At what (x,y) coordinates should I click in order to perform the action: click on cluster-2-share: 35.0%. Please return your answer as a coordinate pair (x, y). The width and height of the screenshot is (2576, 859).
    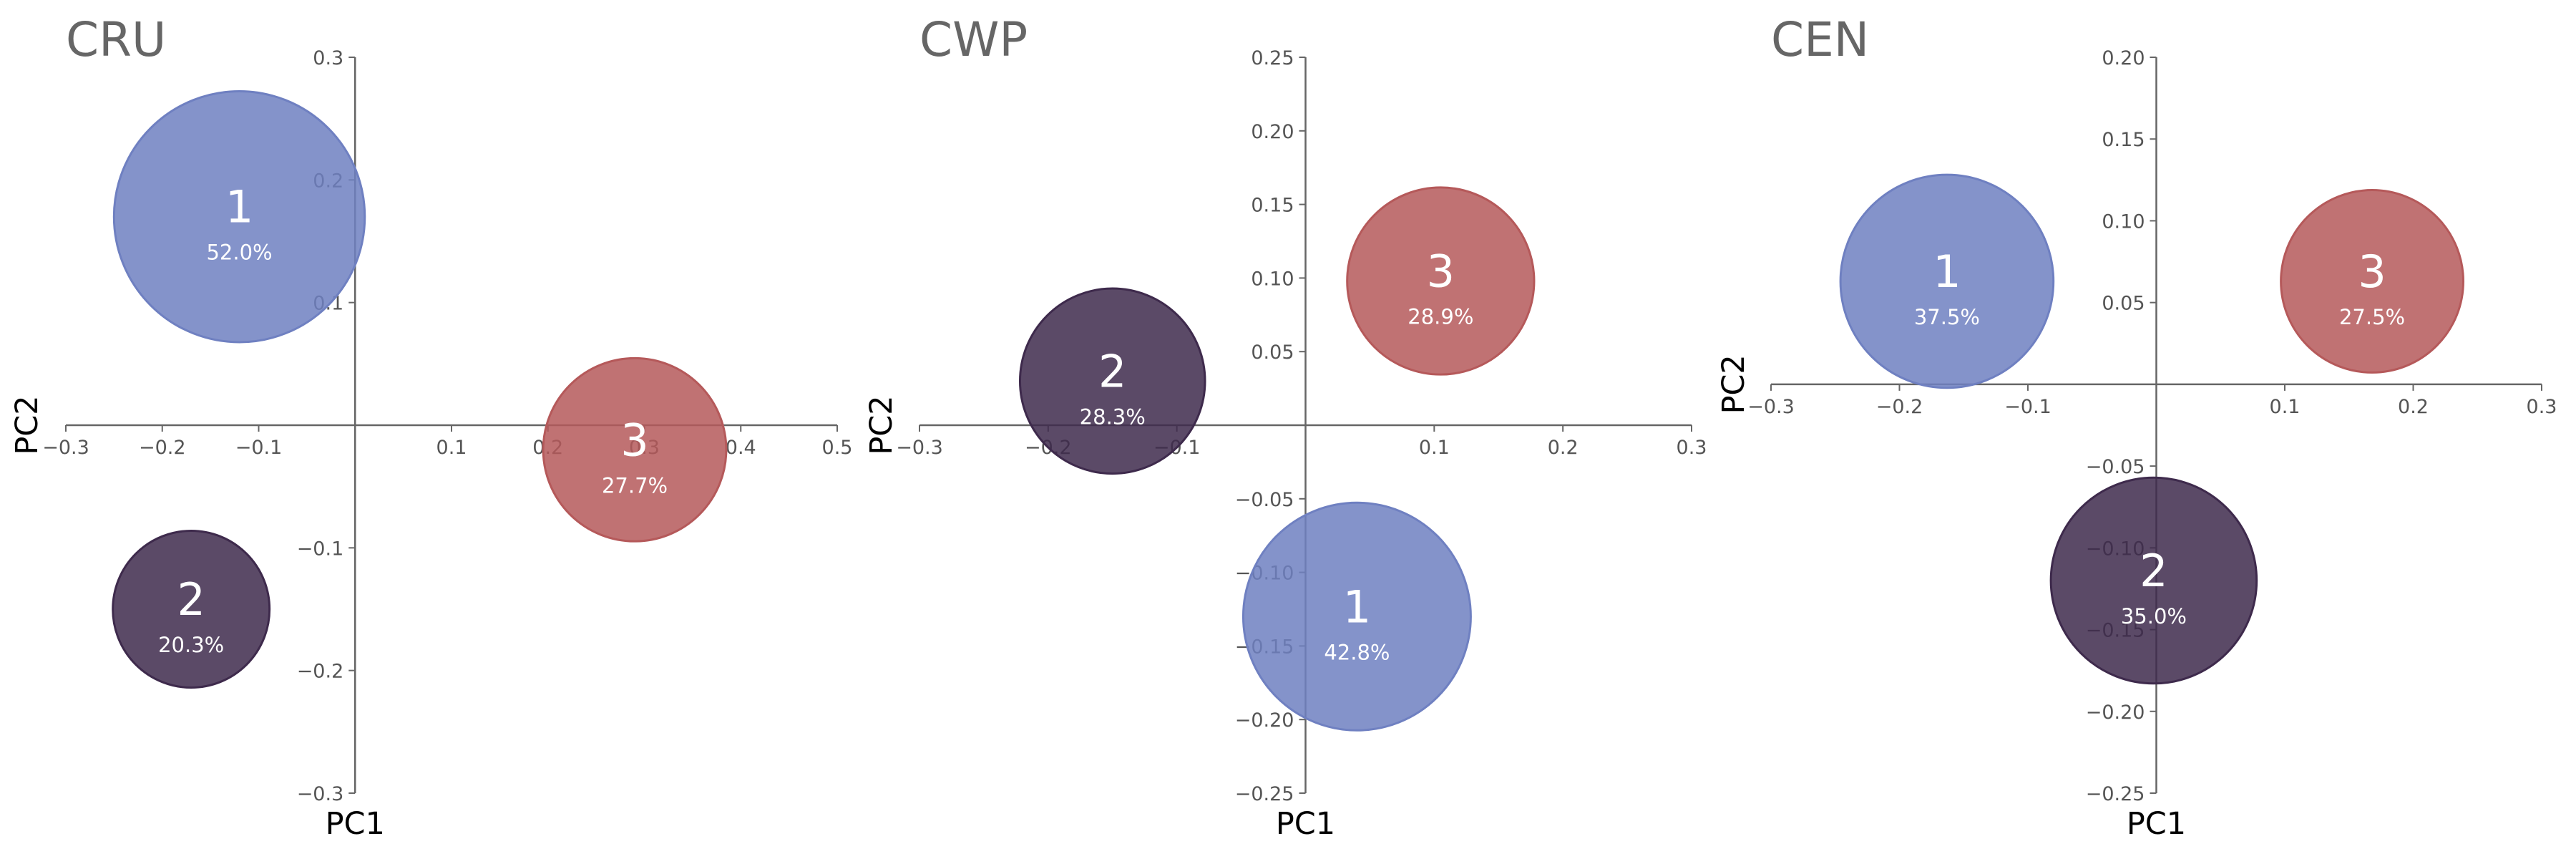
    Looking at the image, I should click on (2154, 616).